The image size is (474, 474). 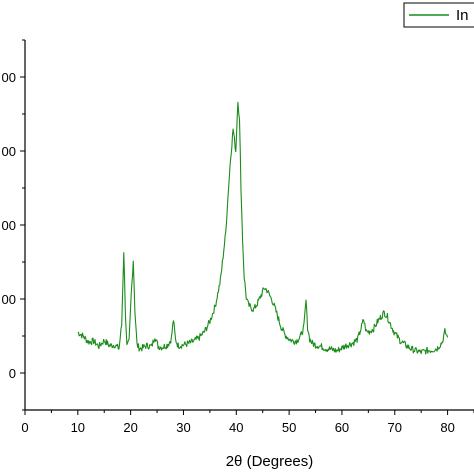 I want to click on legend: In, so click(x=438, y=15).